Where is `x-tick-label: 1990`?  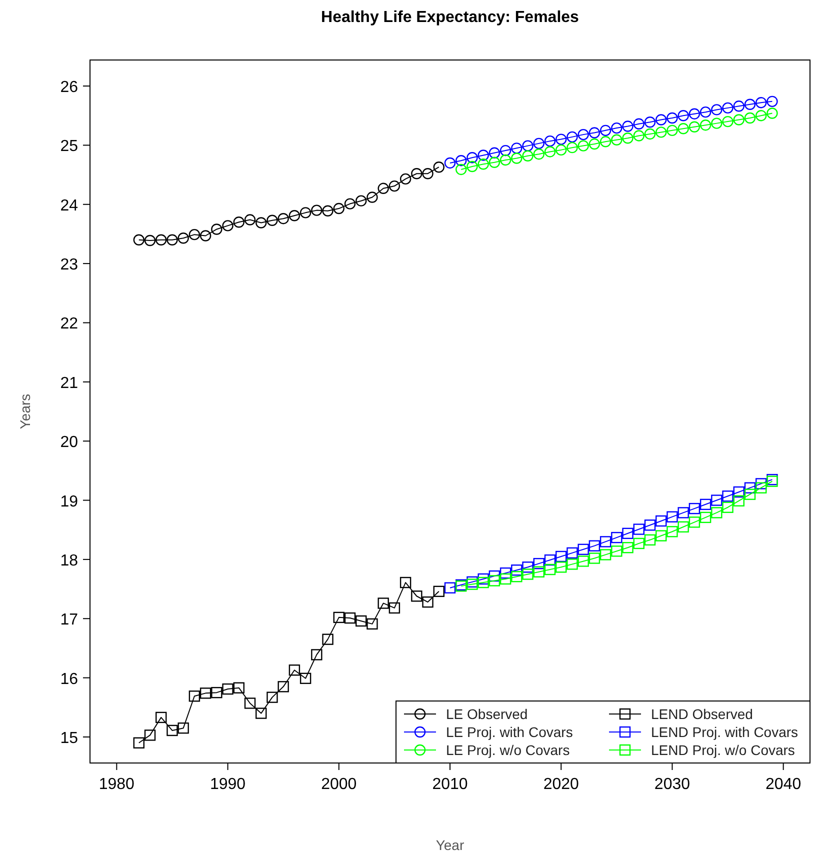 x-tick-label: 1990 is located at coordinates (228, 784).